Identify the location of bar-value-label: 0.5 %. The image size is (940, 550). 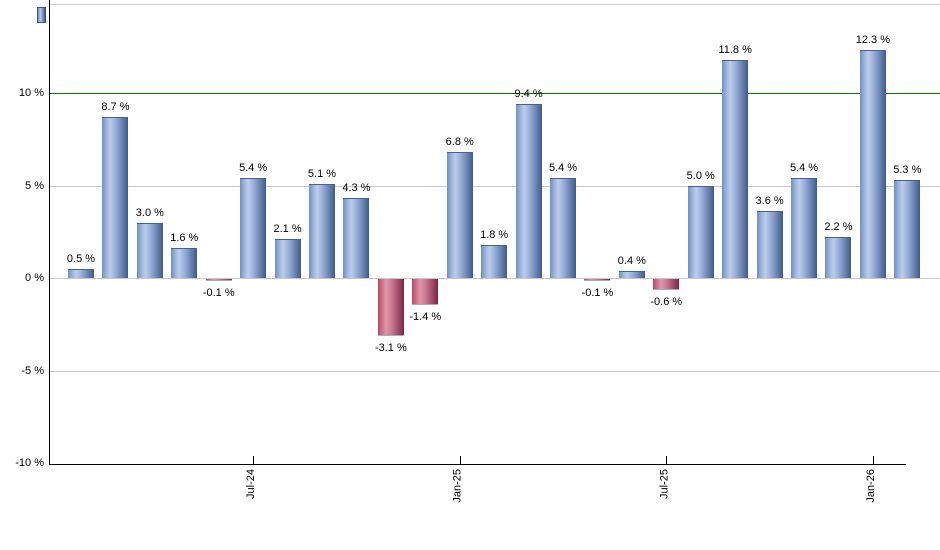
(81, 258).